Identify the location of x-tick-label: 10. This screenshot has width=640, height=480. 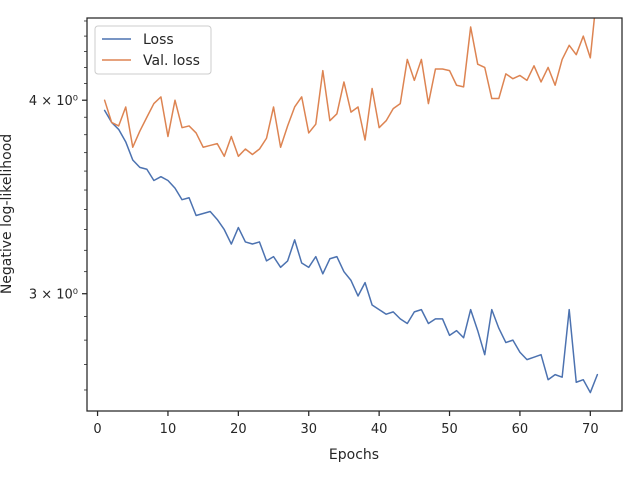
(168, 429).